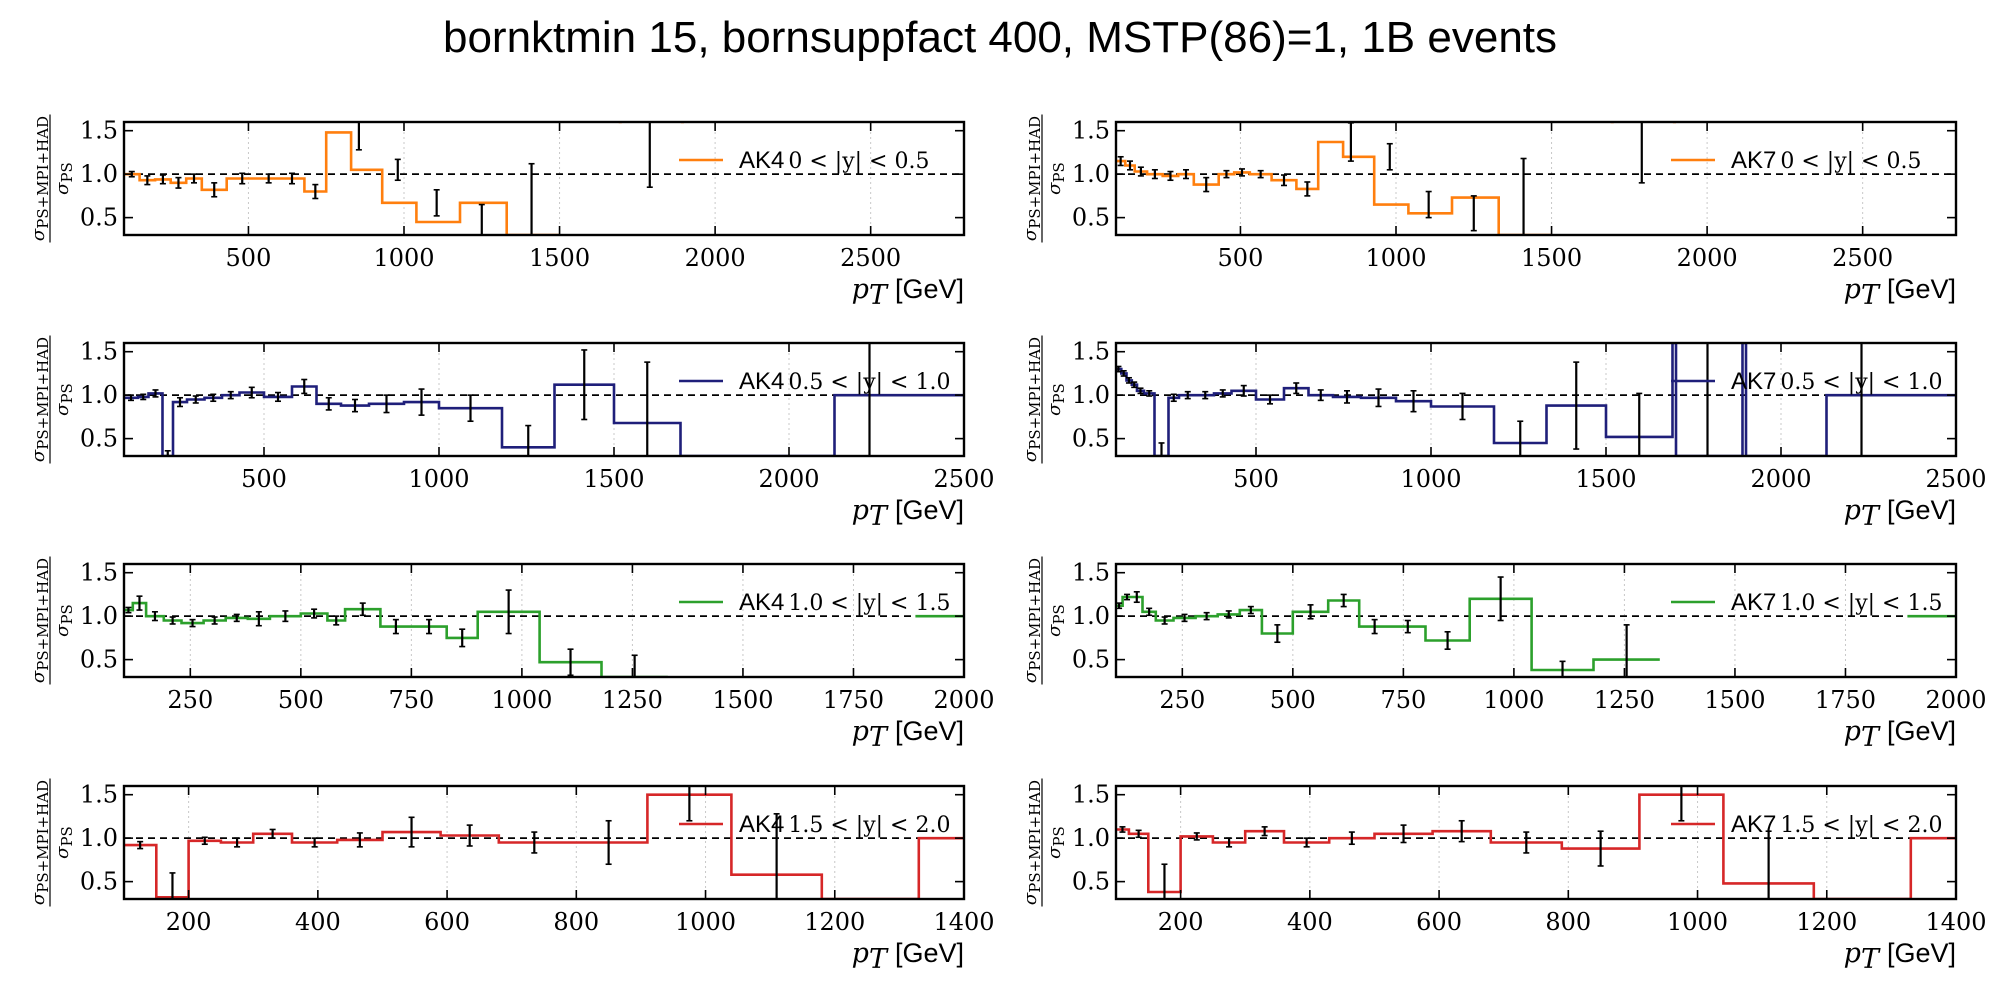 The width and height of the screenshot is (2000, 1000). What do you see at coordinates (761, 381) in the screenshot?
I see `legend-jet-name: AK4` at bounding box center [761, 381].